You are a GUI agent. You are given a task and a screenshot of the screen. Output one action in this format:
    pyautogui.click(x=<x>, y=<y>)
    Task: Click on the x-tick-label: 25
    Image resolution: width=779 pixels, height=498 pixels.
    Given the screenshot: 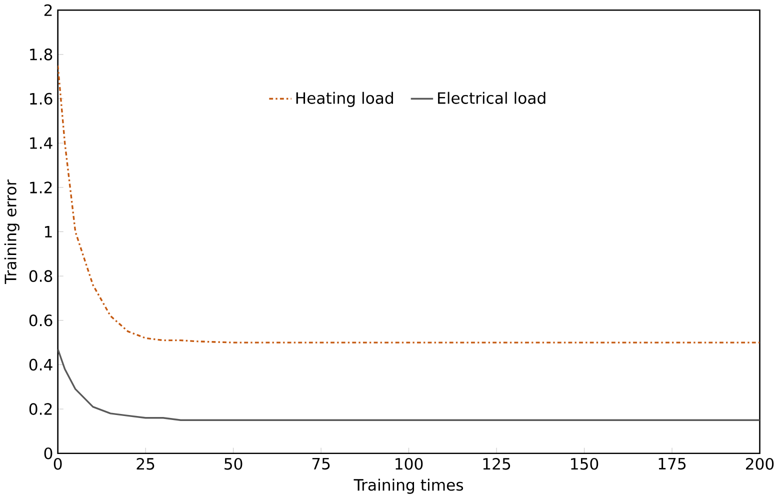 What is the action you would take?
    pyautogui.click(x=145, y=464)
    